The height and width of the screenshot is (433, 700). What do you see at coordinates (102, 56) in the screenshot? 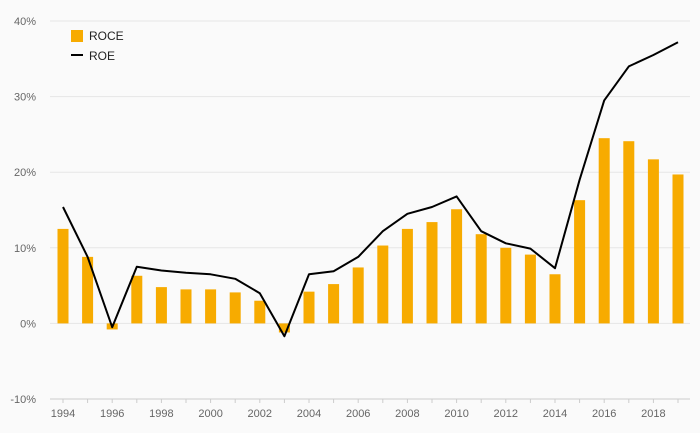
I see `legend-label-roe: ROE` at bounding box center [102, 56].